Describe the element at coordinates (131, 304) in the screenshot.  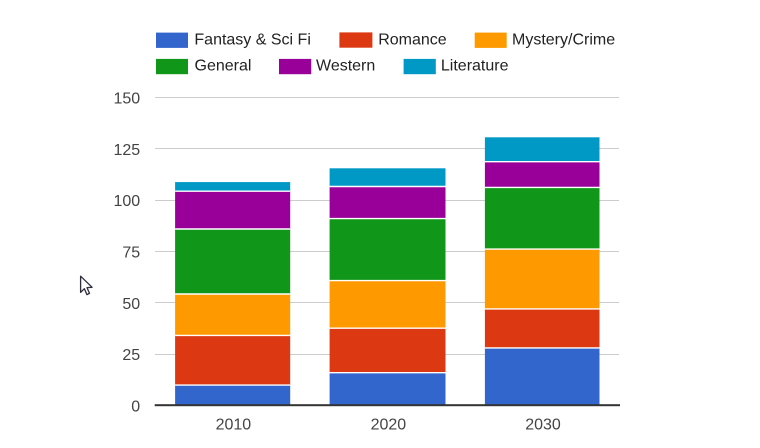
I see `svg-text: 50` at that location.